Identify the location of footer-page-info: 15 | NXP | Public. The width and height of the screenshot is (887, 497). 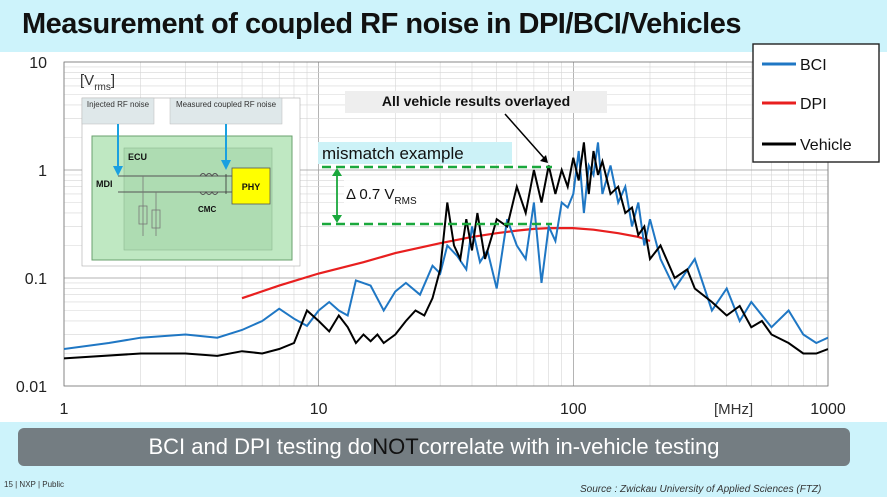
(34, 484).